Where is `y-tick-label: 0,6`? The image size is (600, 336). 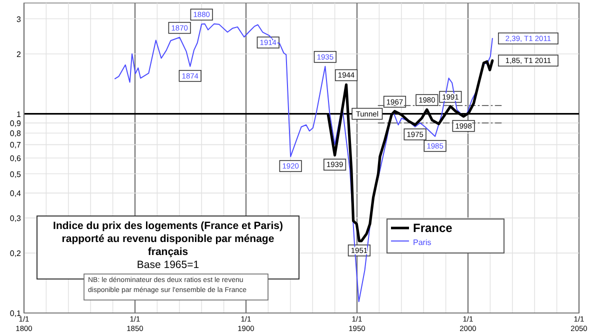
y-tick-label: 0,6 is located at coordinates (16, 158).